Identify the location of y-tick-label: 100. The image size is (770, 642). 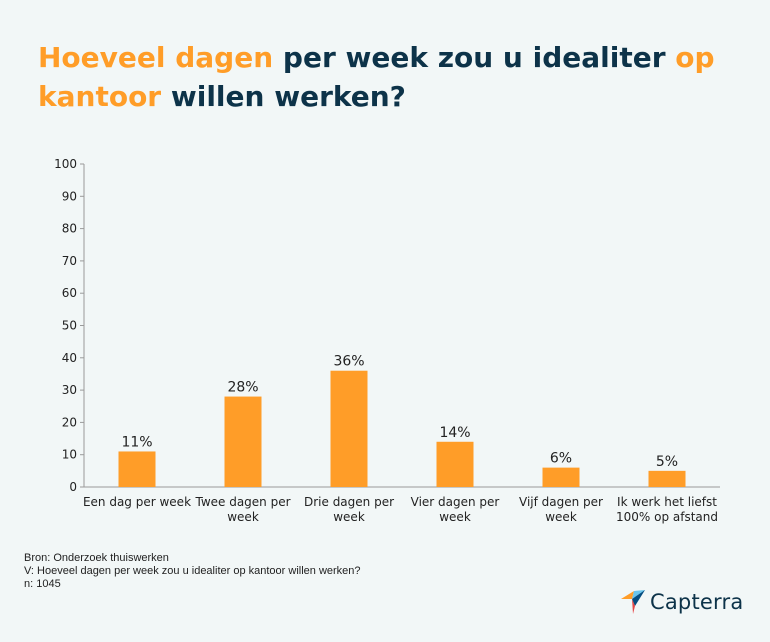
(65, 164).